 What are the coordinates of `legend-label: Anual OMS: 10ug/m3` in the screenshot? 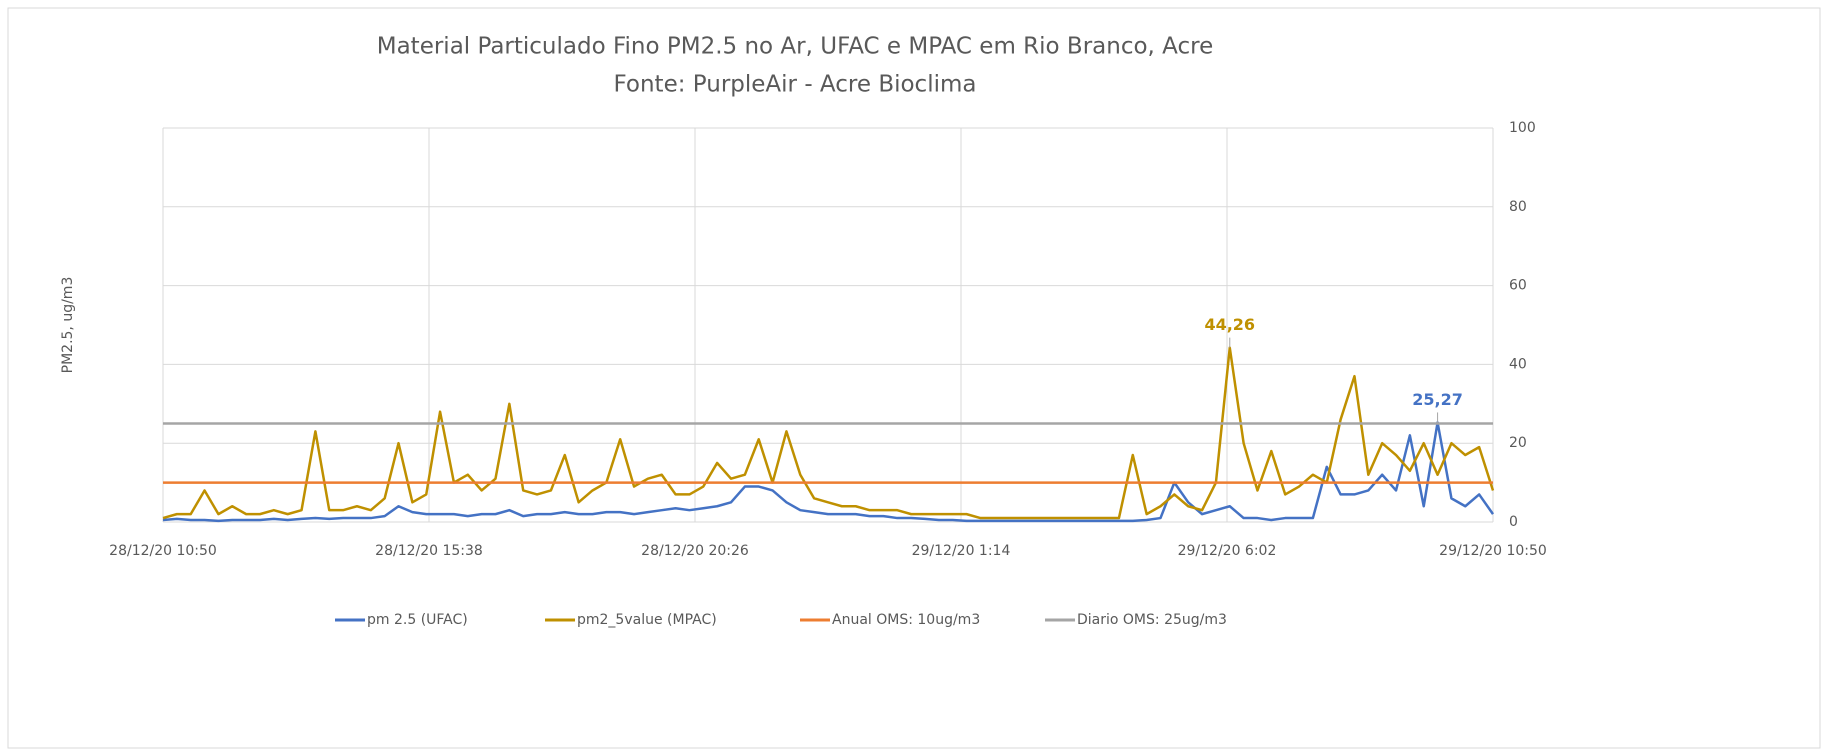 It's located at (906, 620).